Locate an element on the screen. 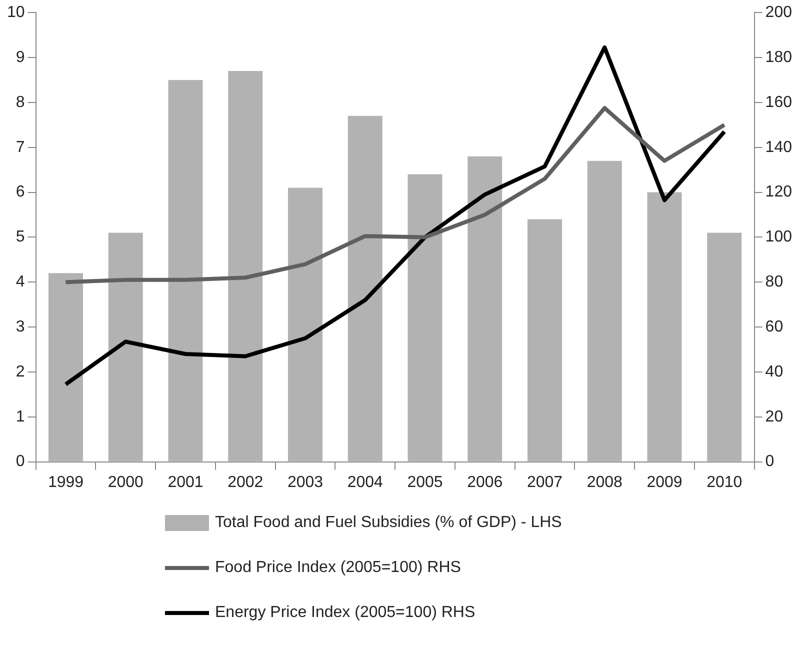  y2-tick-label: 180 is located at coordinates (778, 57).